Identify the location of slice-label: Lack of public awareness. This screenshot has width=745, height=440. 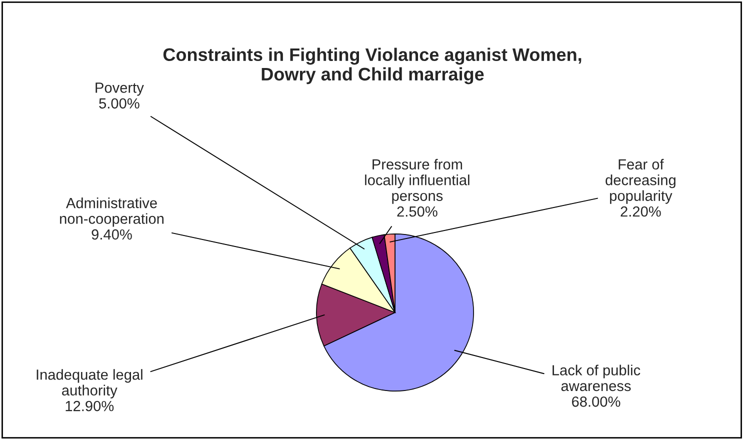
(596, 378).